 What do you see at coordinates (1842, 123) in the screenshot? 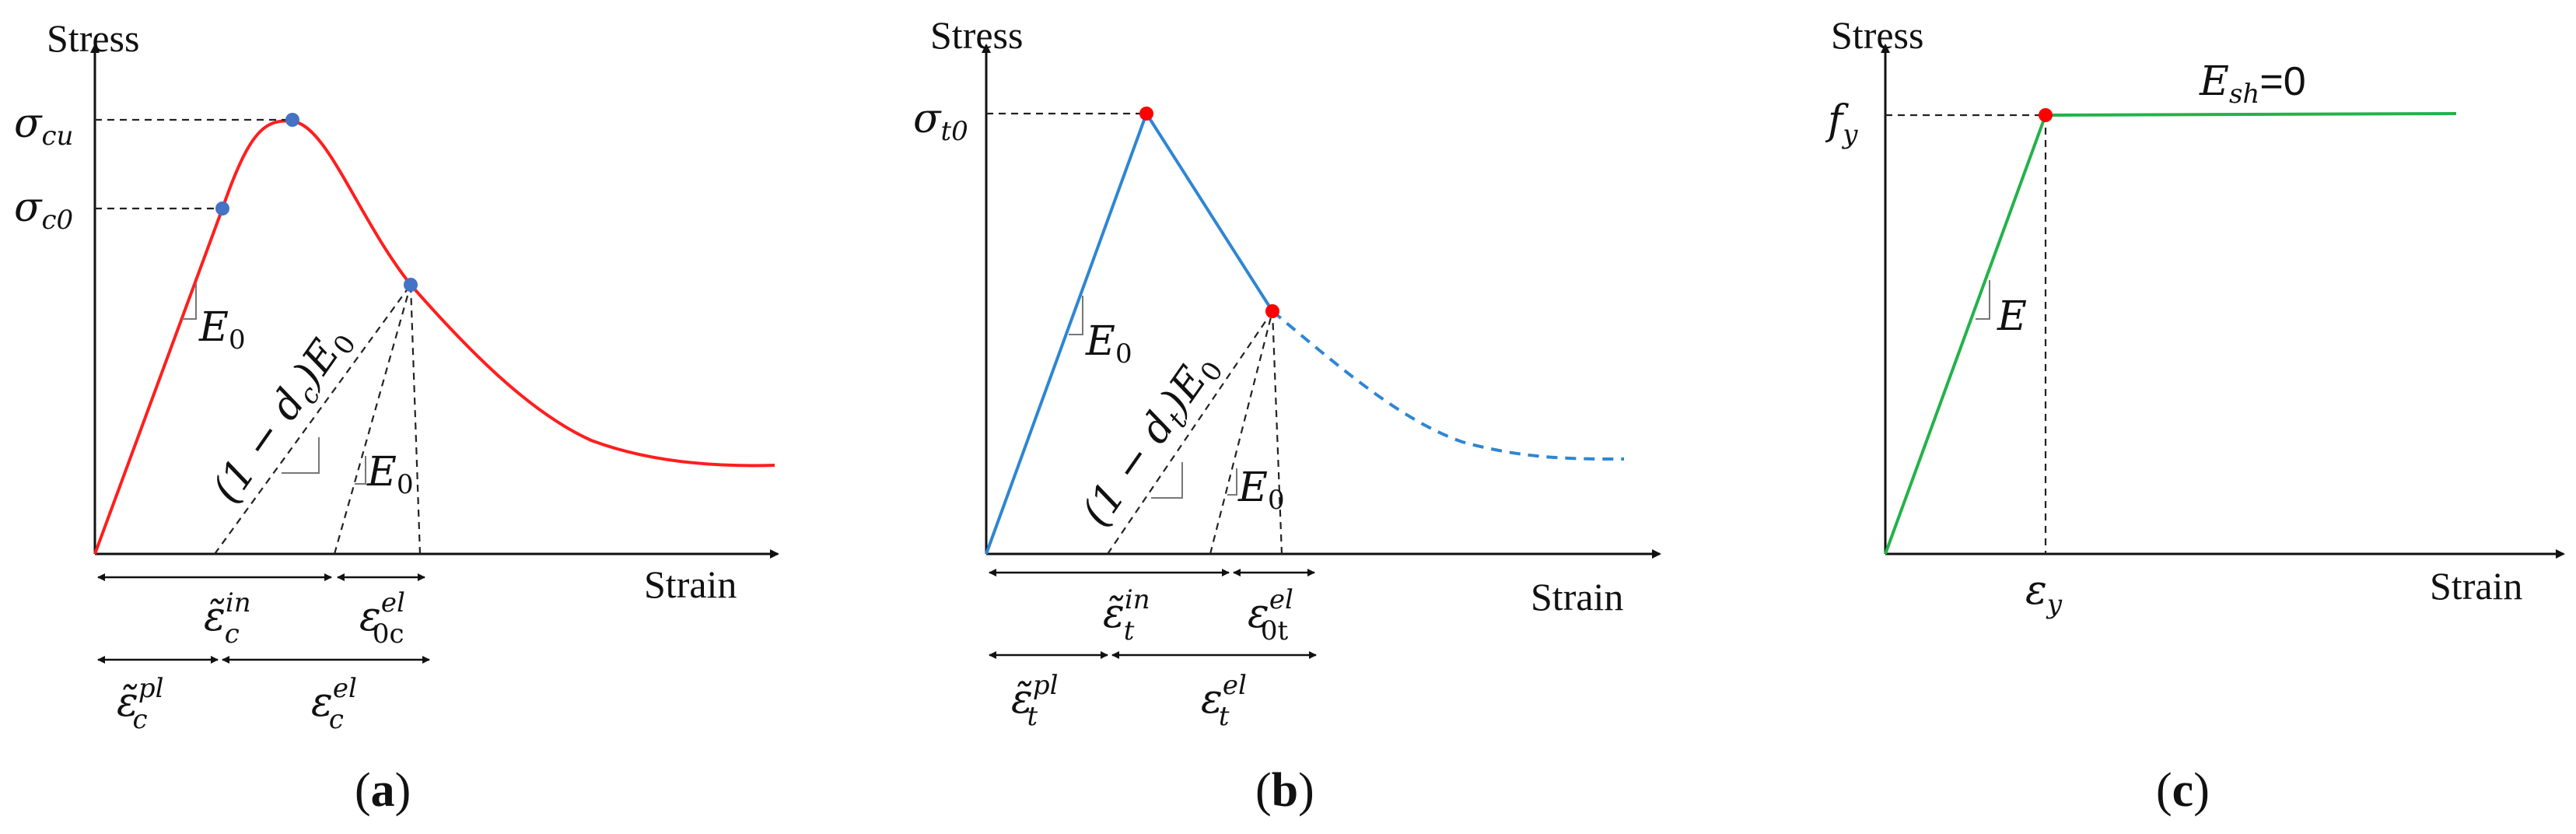
I see `panel-c-fy-label: fy` at bounding box center [1842, 123].